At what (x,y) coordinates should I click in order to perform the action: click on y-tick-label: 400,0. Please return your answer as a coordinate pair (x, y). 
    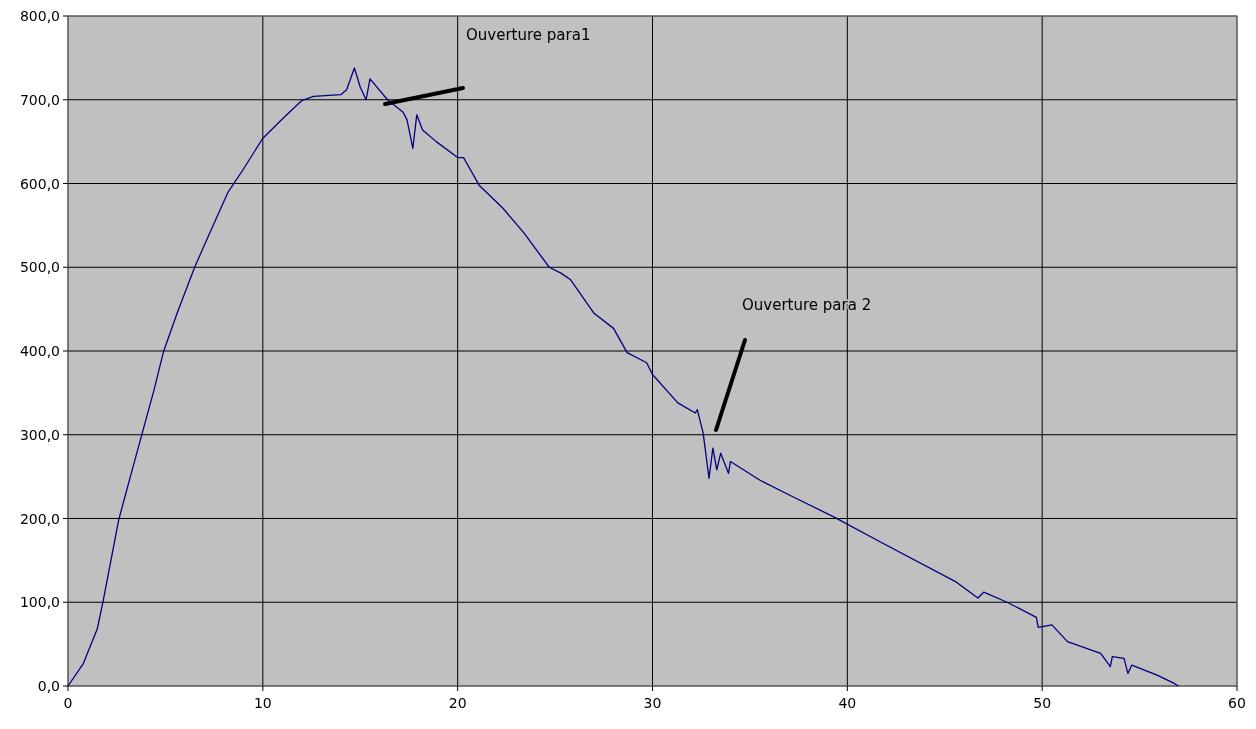
    Looking at the image, I should click on (39, 351).